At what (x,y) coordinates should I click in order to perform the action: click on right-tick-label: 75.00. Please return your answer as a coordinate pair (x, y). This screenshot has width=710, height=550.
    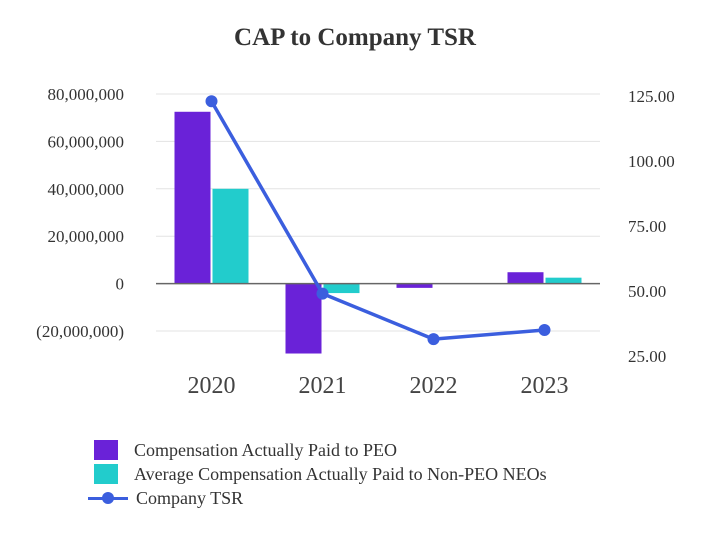
    Looking at the image, I should click on (647, 226).